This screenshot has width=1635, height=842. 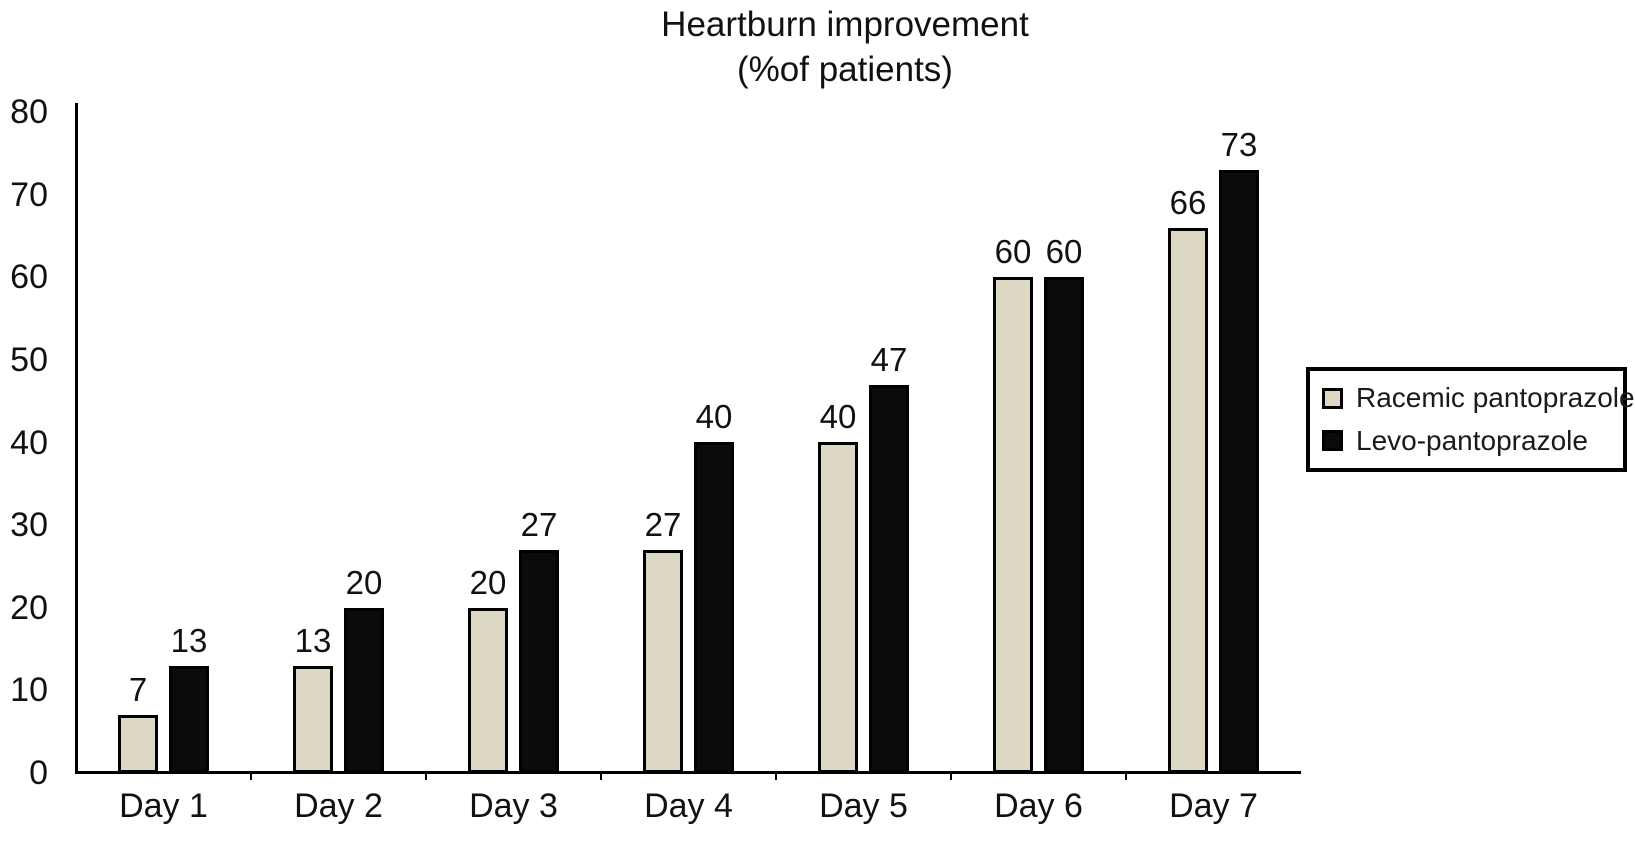 What do you see at coordinates (863, 806) in the screenshot?
I see `x-category-label: Day 5` at bounding box center [863, 806].